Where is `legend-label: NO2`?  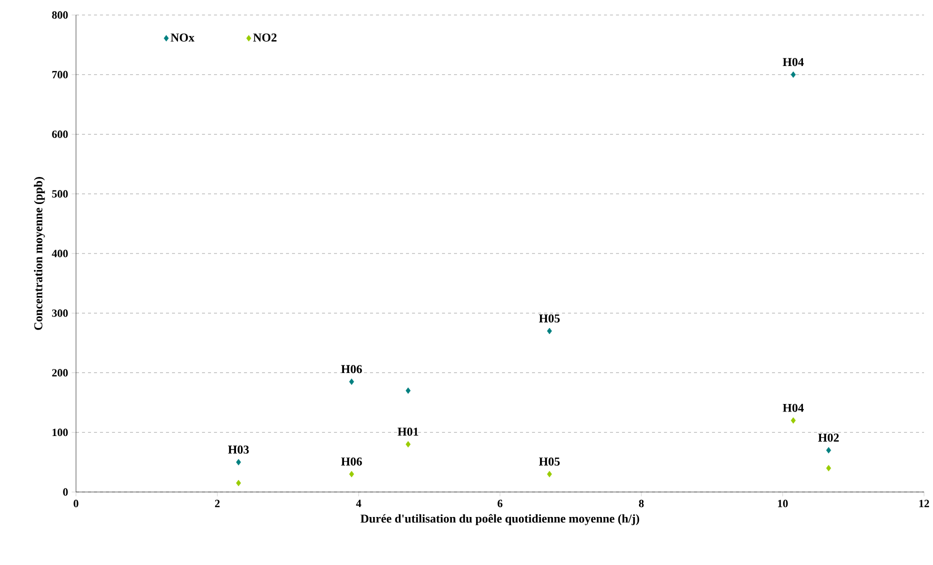
legend-label: NO2 is located at coordinates (264, 38).